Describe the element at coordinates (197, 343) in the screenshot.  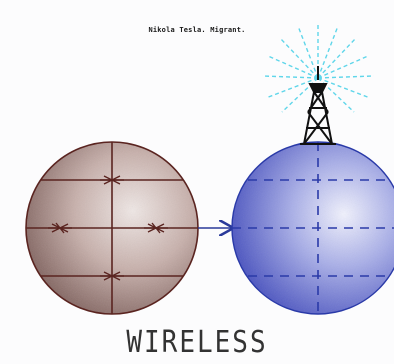
I see `poster-title: WIRELESS` at that location.